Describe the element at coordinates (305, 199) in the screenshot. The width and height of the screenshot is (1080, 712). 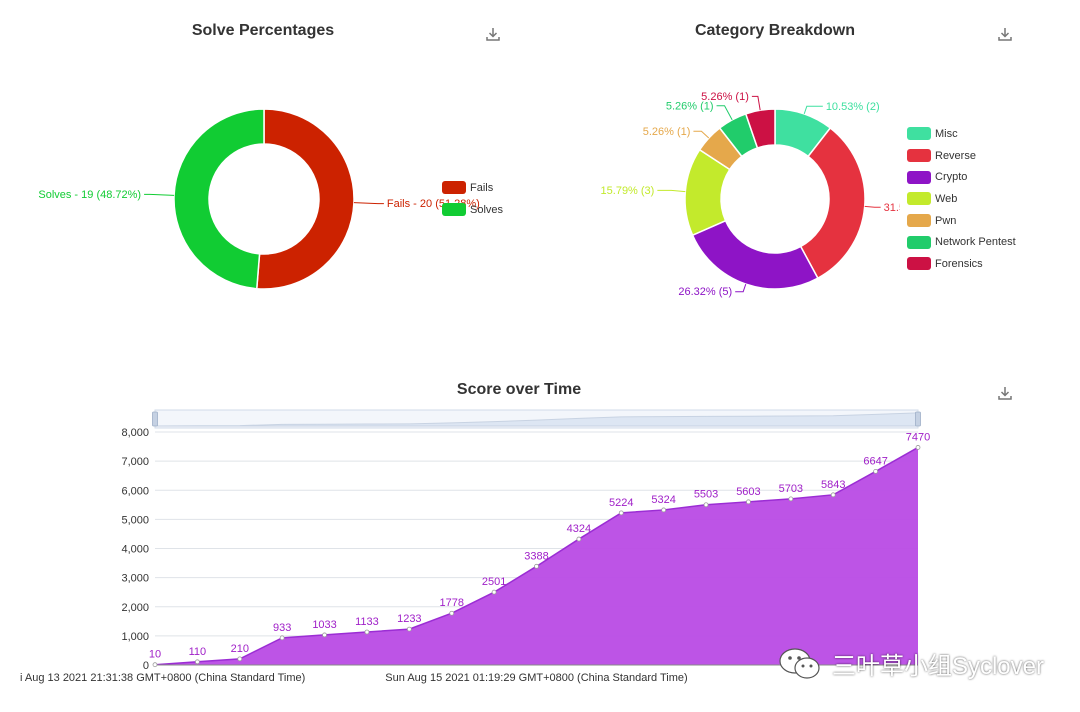
I see `slice-fails` at that location.